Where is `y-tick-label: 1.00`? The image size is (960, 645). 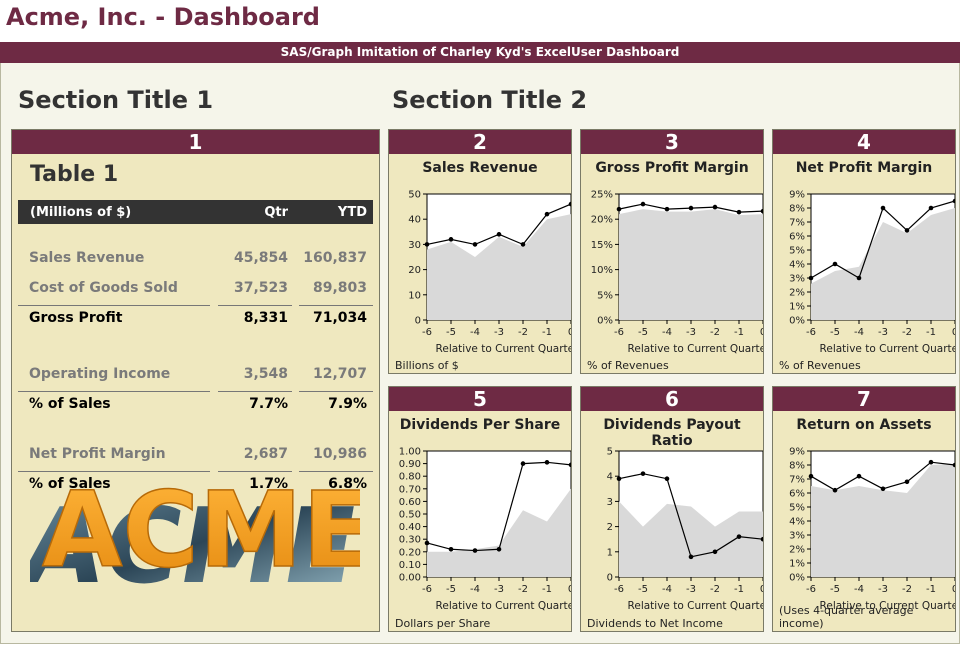 y-tick-label: 1.00 is located at coordinates (410, 452).